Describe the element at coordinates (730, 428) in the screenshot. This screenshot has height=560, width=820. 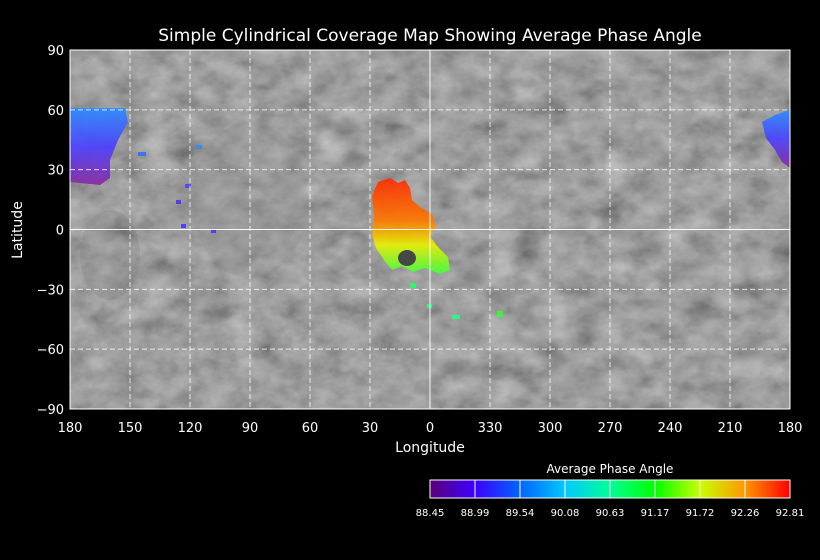
I see `longitude-tick-label: 210` at that location.